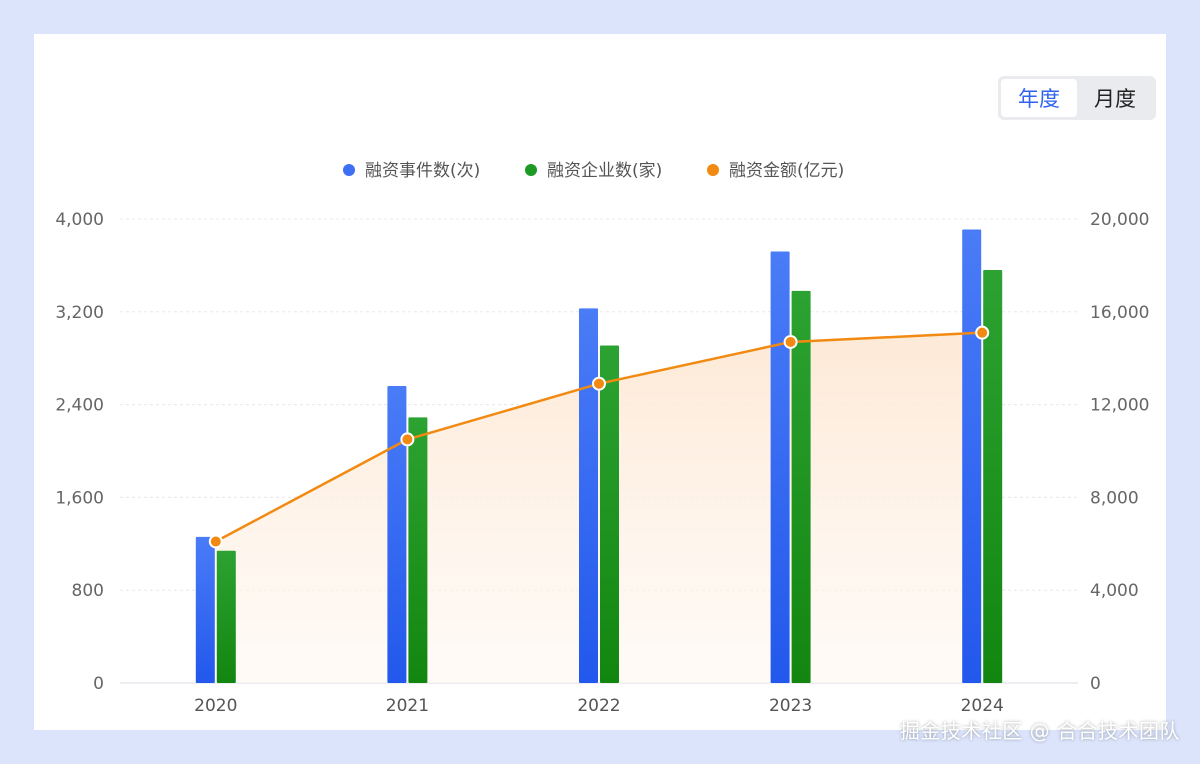  I want to click on legend-label: 融资事件数(次), so click(422, 171).